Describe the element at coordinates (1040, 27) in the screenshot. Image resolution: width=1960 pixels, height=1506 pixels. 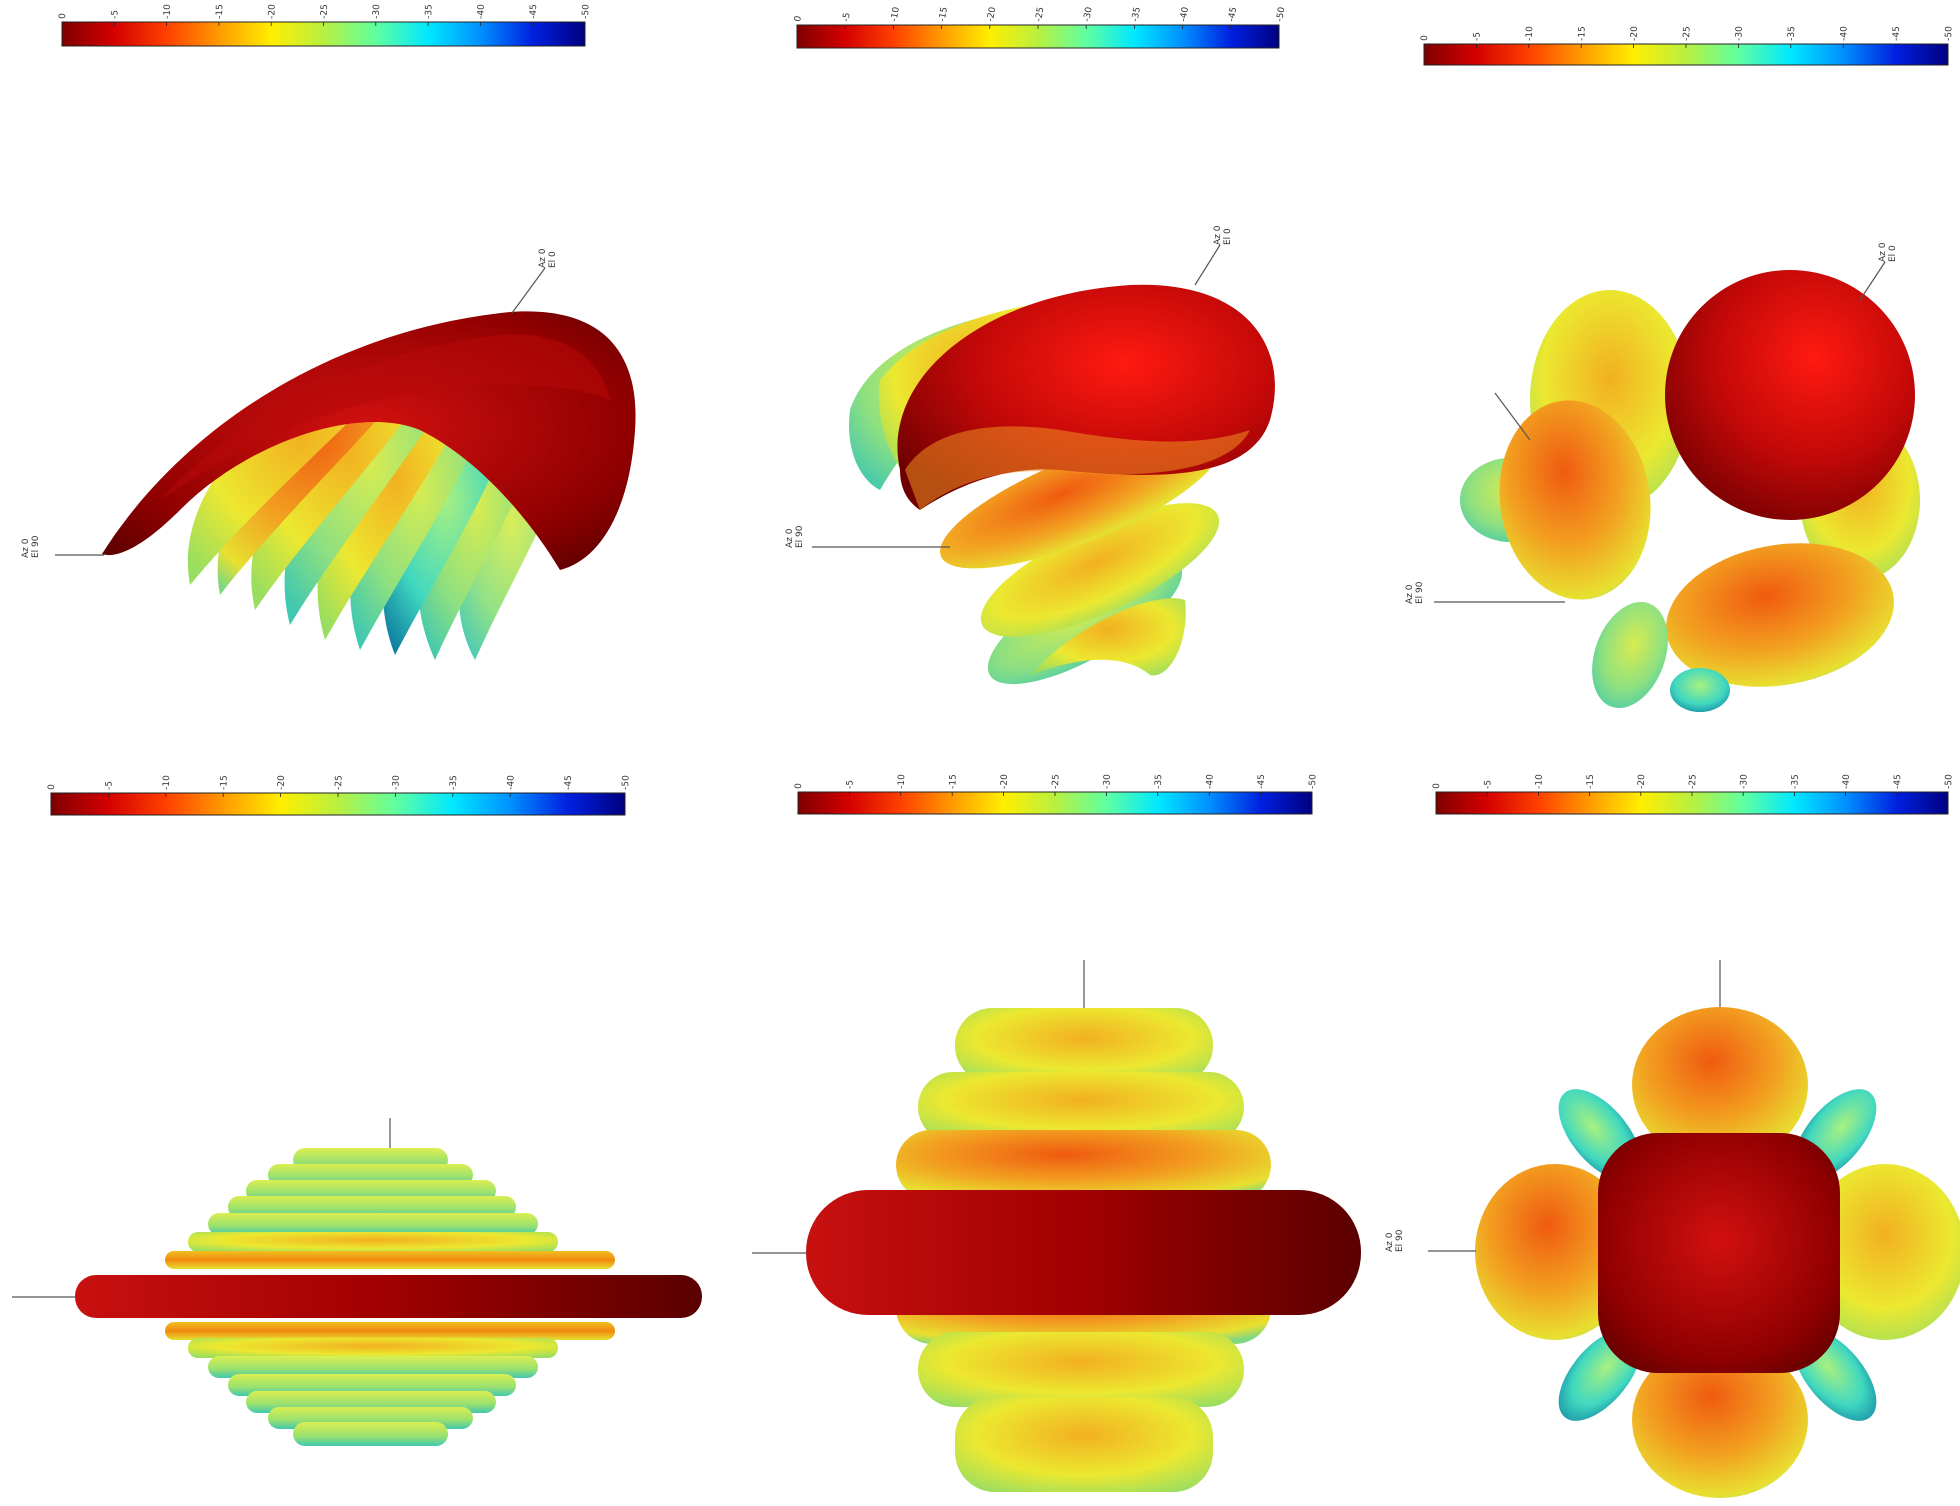
I see `colorbar-top-middle: 0 -5 -10 -15 -20 -25 -30 -35 -40 -45 -50` at that location.